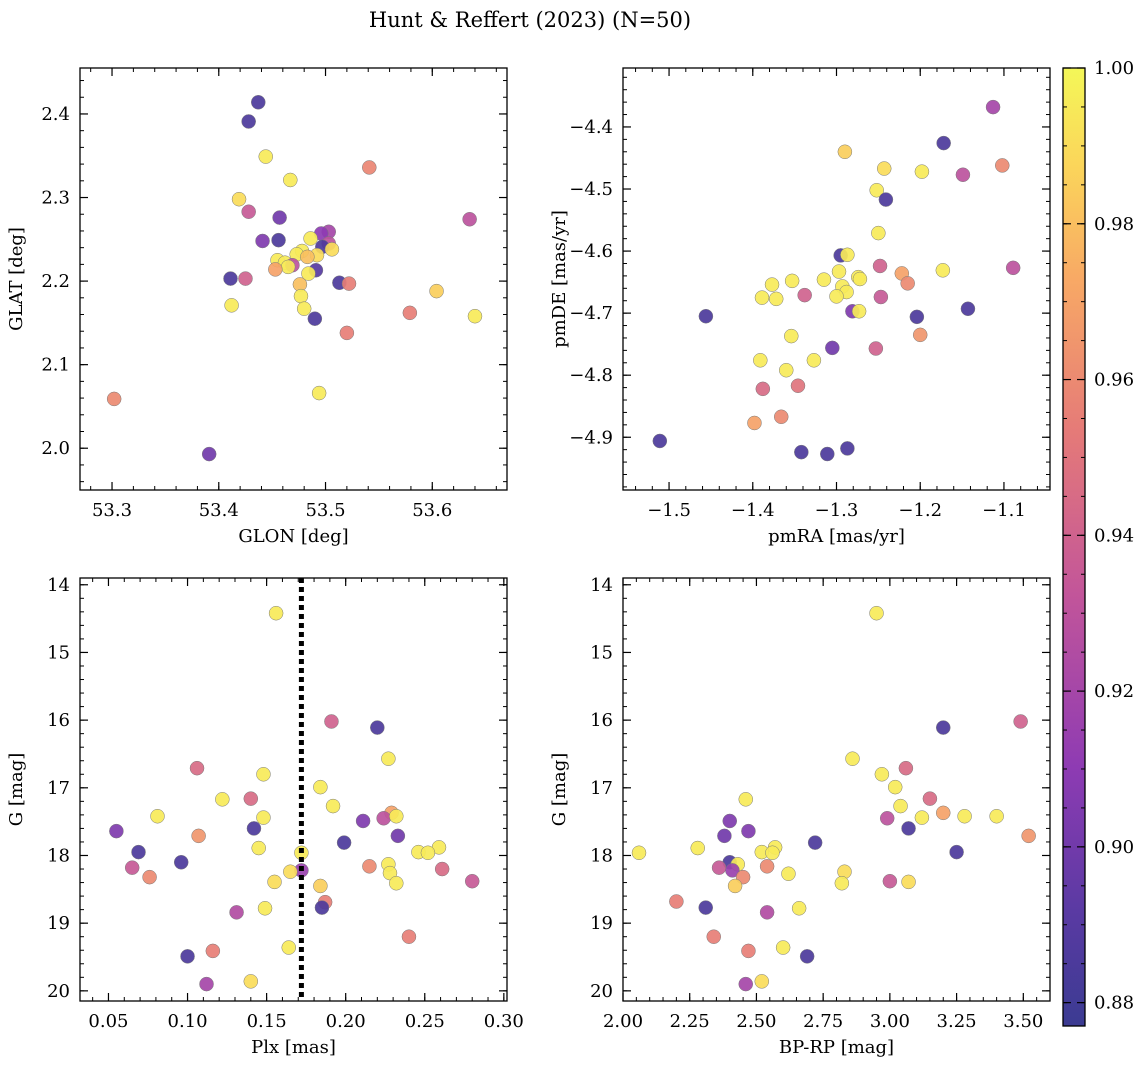 This screenshot has height=1067, width=1148. What do you see at coordinates (55, 448) in the screenshot?
I see `y-tick-label: 2.0` at bounding box center [55, 448].